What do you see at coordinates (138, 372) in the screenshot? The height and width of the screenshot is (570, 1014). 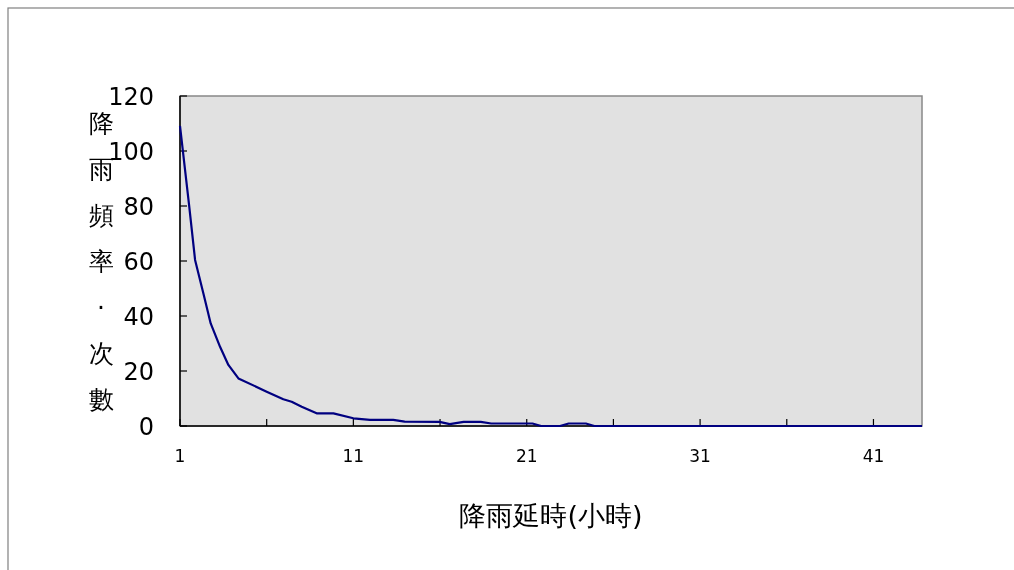 I see `y-tick-label: 20` at bounding box center [138, 372].